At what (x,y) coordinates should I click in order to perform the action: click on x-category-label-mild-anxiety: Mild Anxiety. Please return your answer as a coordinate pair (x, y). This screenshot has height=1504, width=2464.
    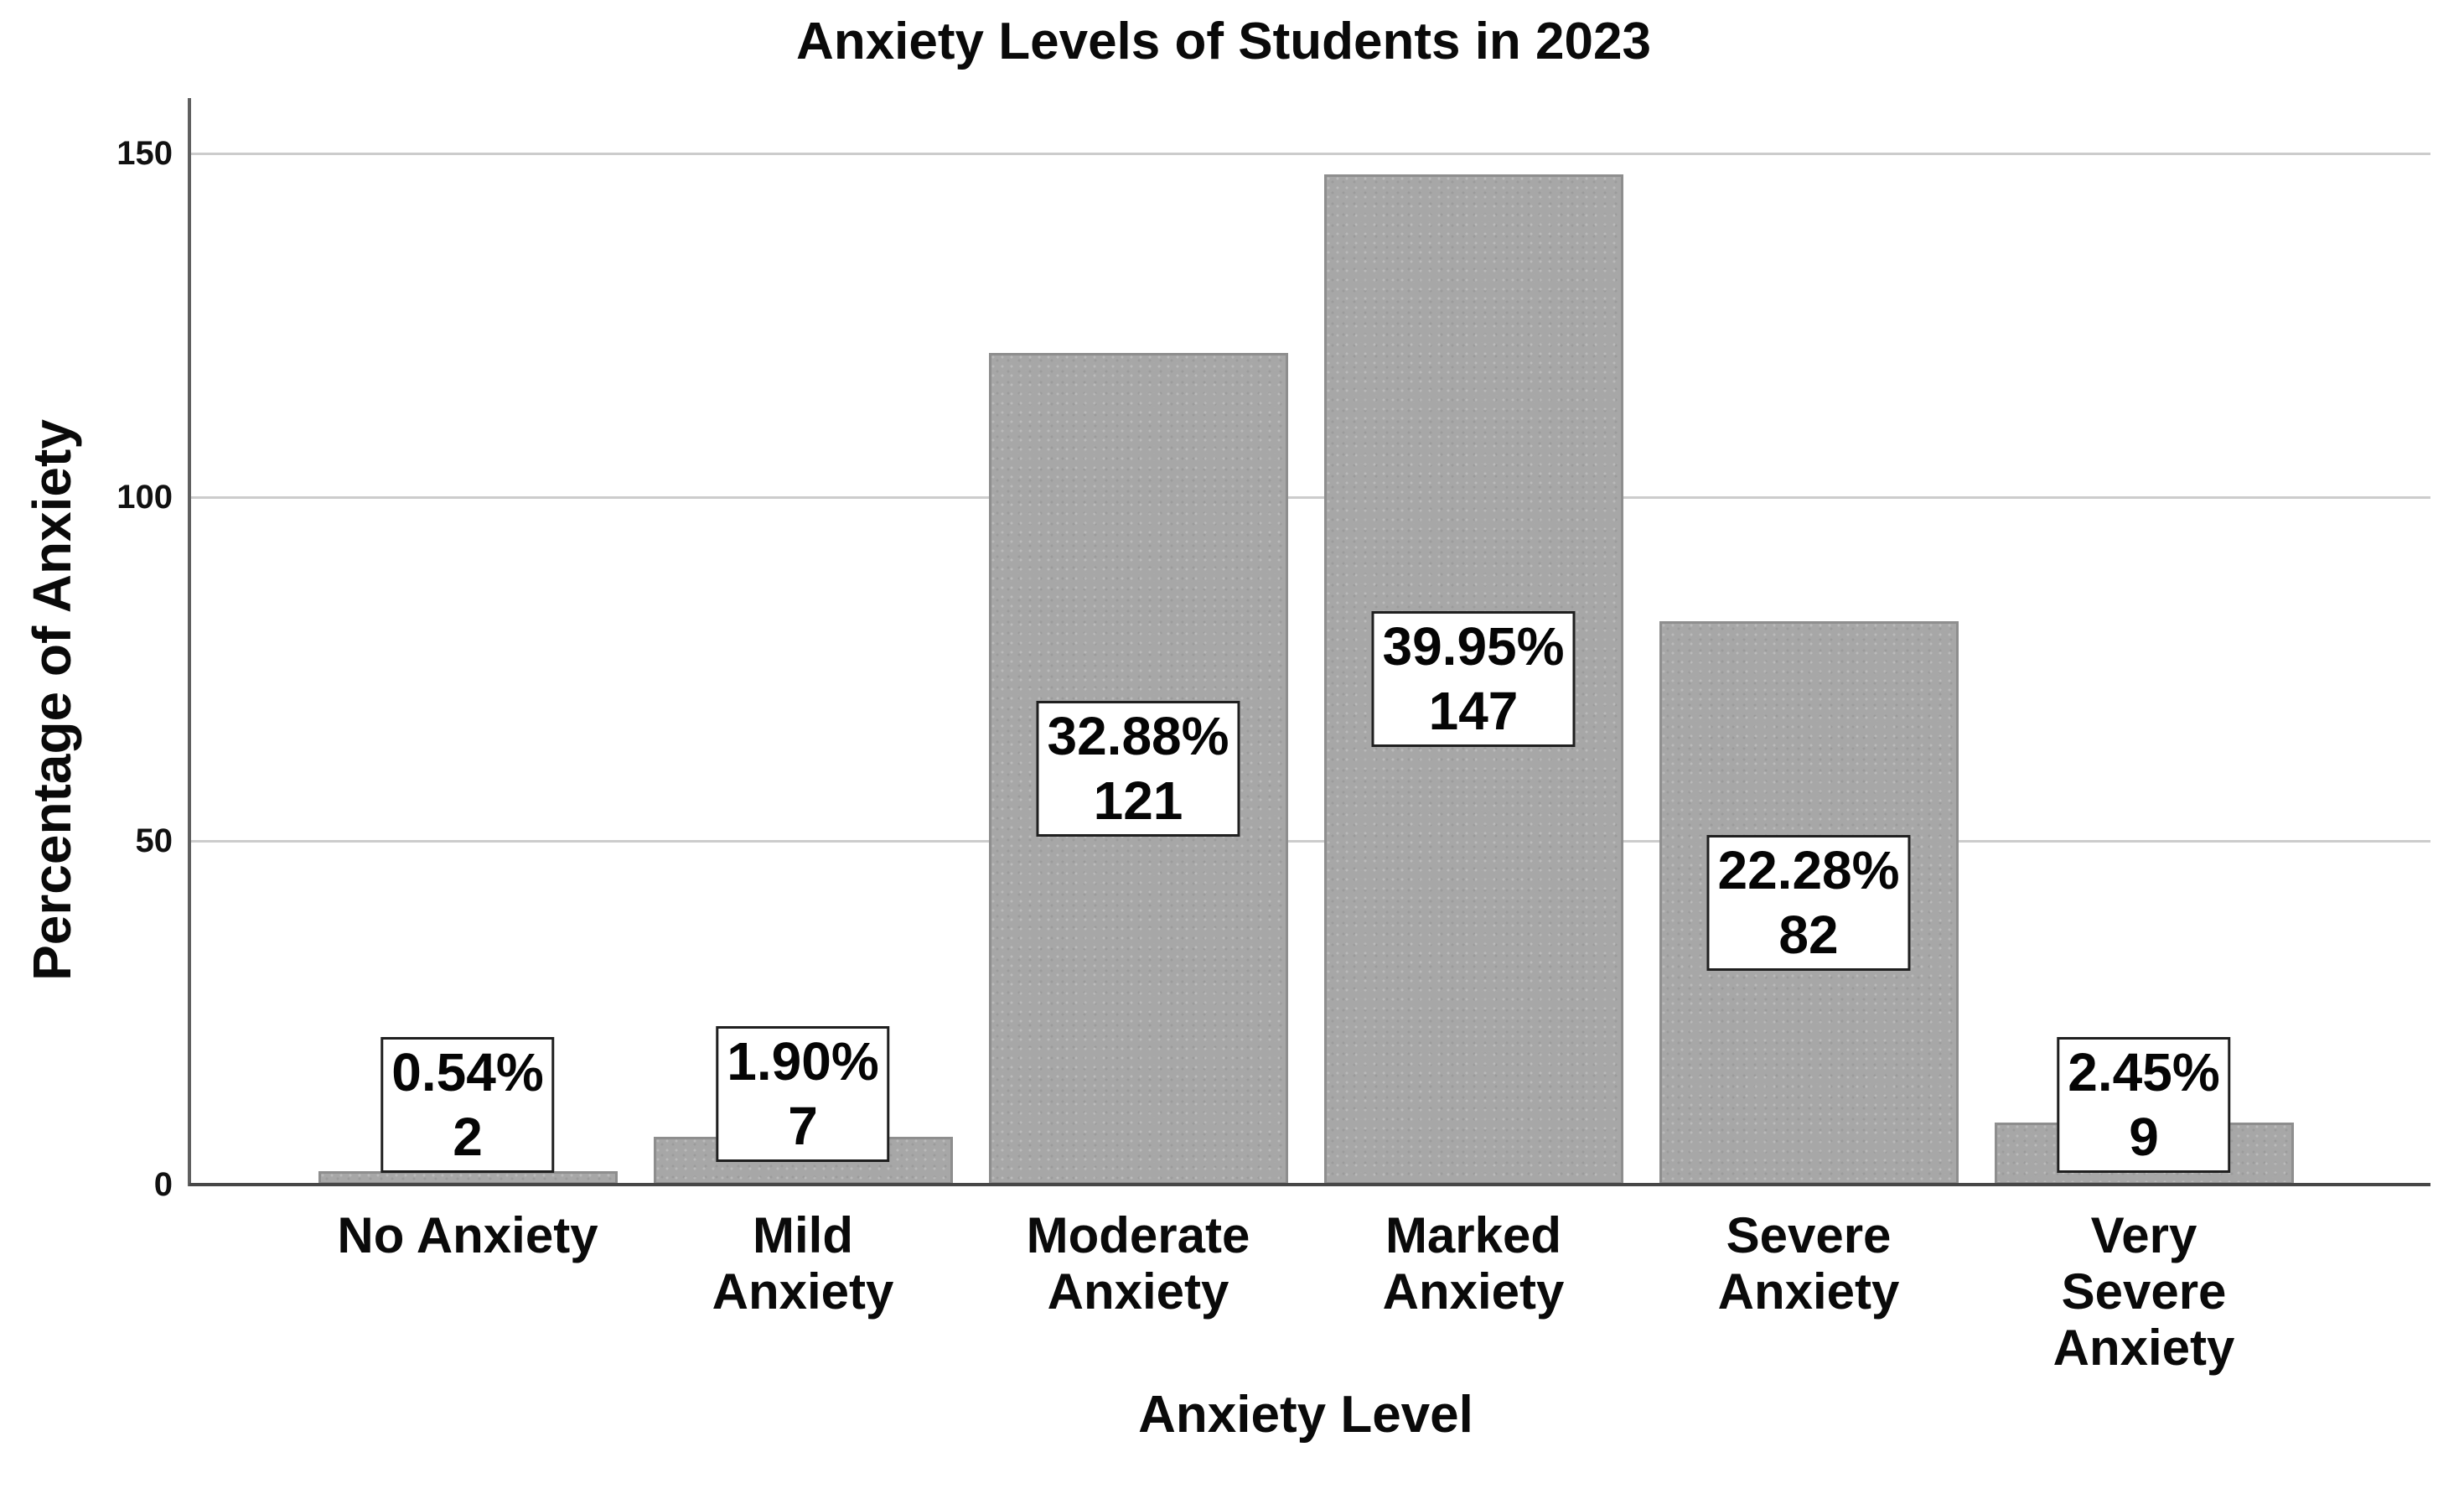
    Looking at the image, I should click on (803, 1263).